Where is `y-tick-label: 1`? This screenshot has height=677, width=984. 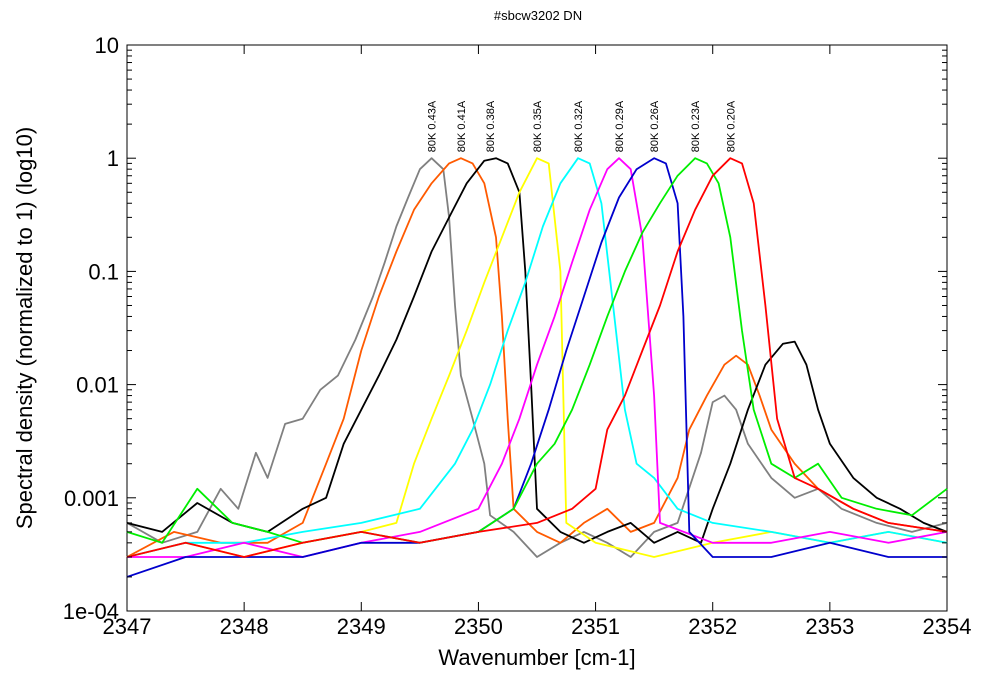
y-tick-label: 1 is located at coordinates (113, 158).